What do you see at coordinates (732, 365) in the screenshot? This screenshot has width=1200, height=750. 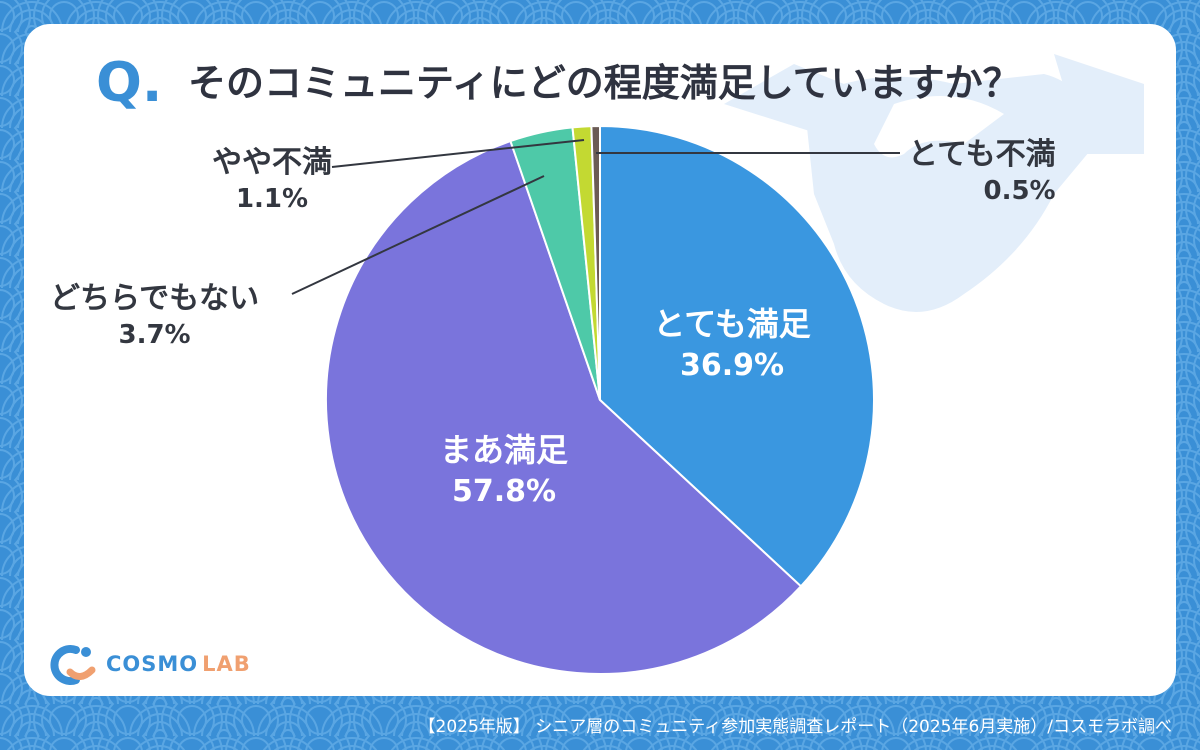 I see `slice-value: 36.9%` at bounding box center [732, 365].